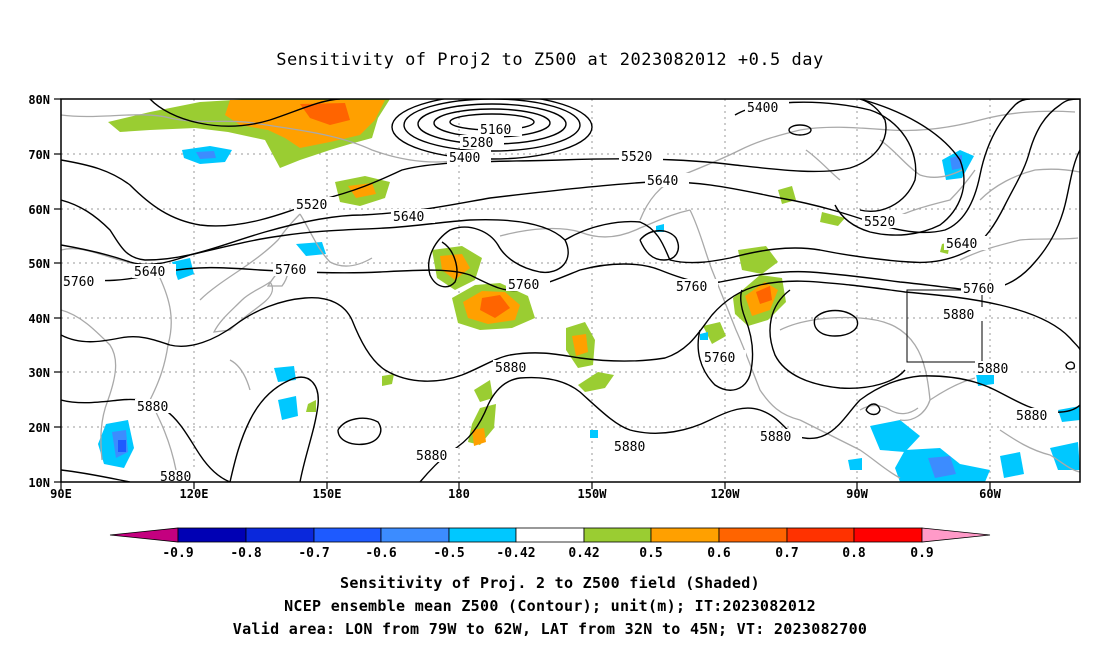  I want to click on lon-label: 150E, so click(327, 494).